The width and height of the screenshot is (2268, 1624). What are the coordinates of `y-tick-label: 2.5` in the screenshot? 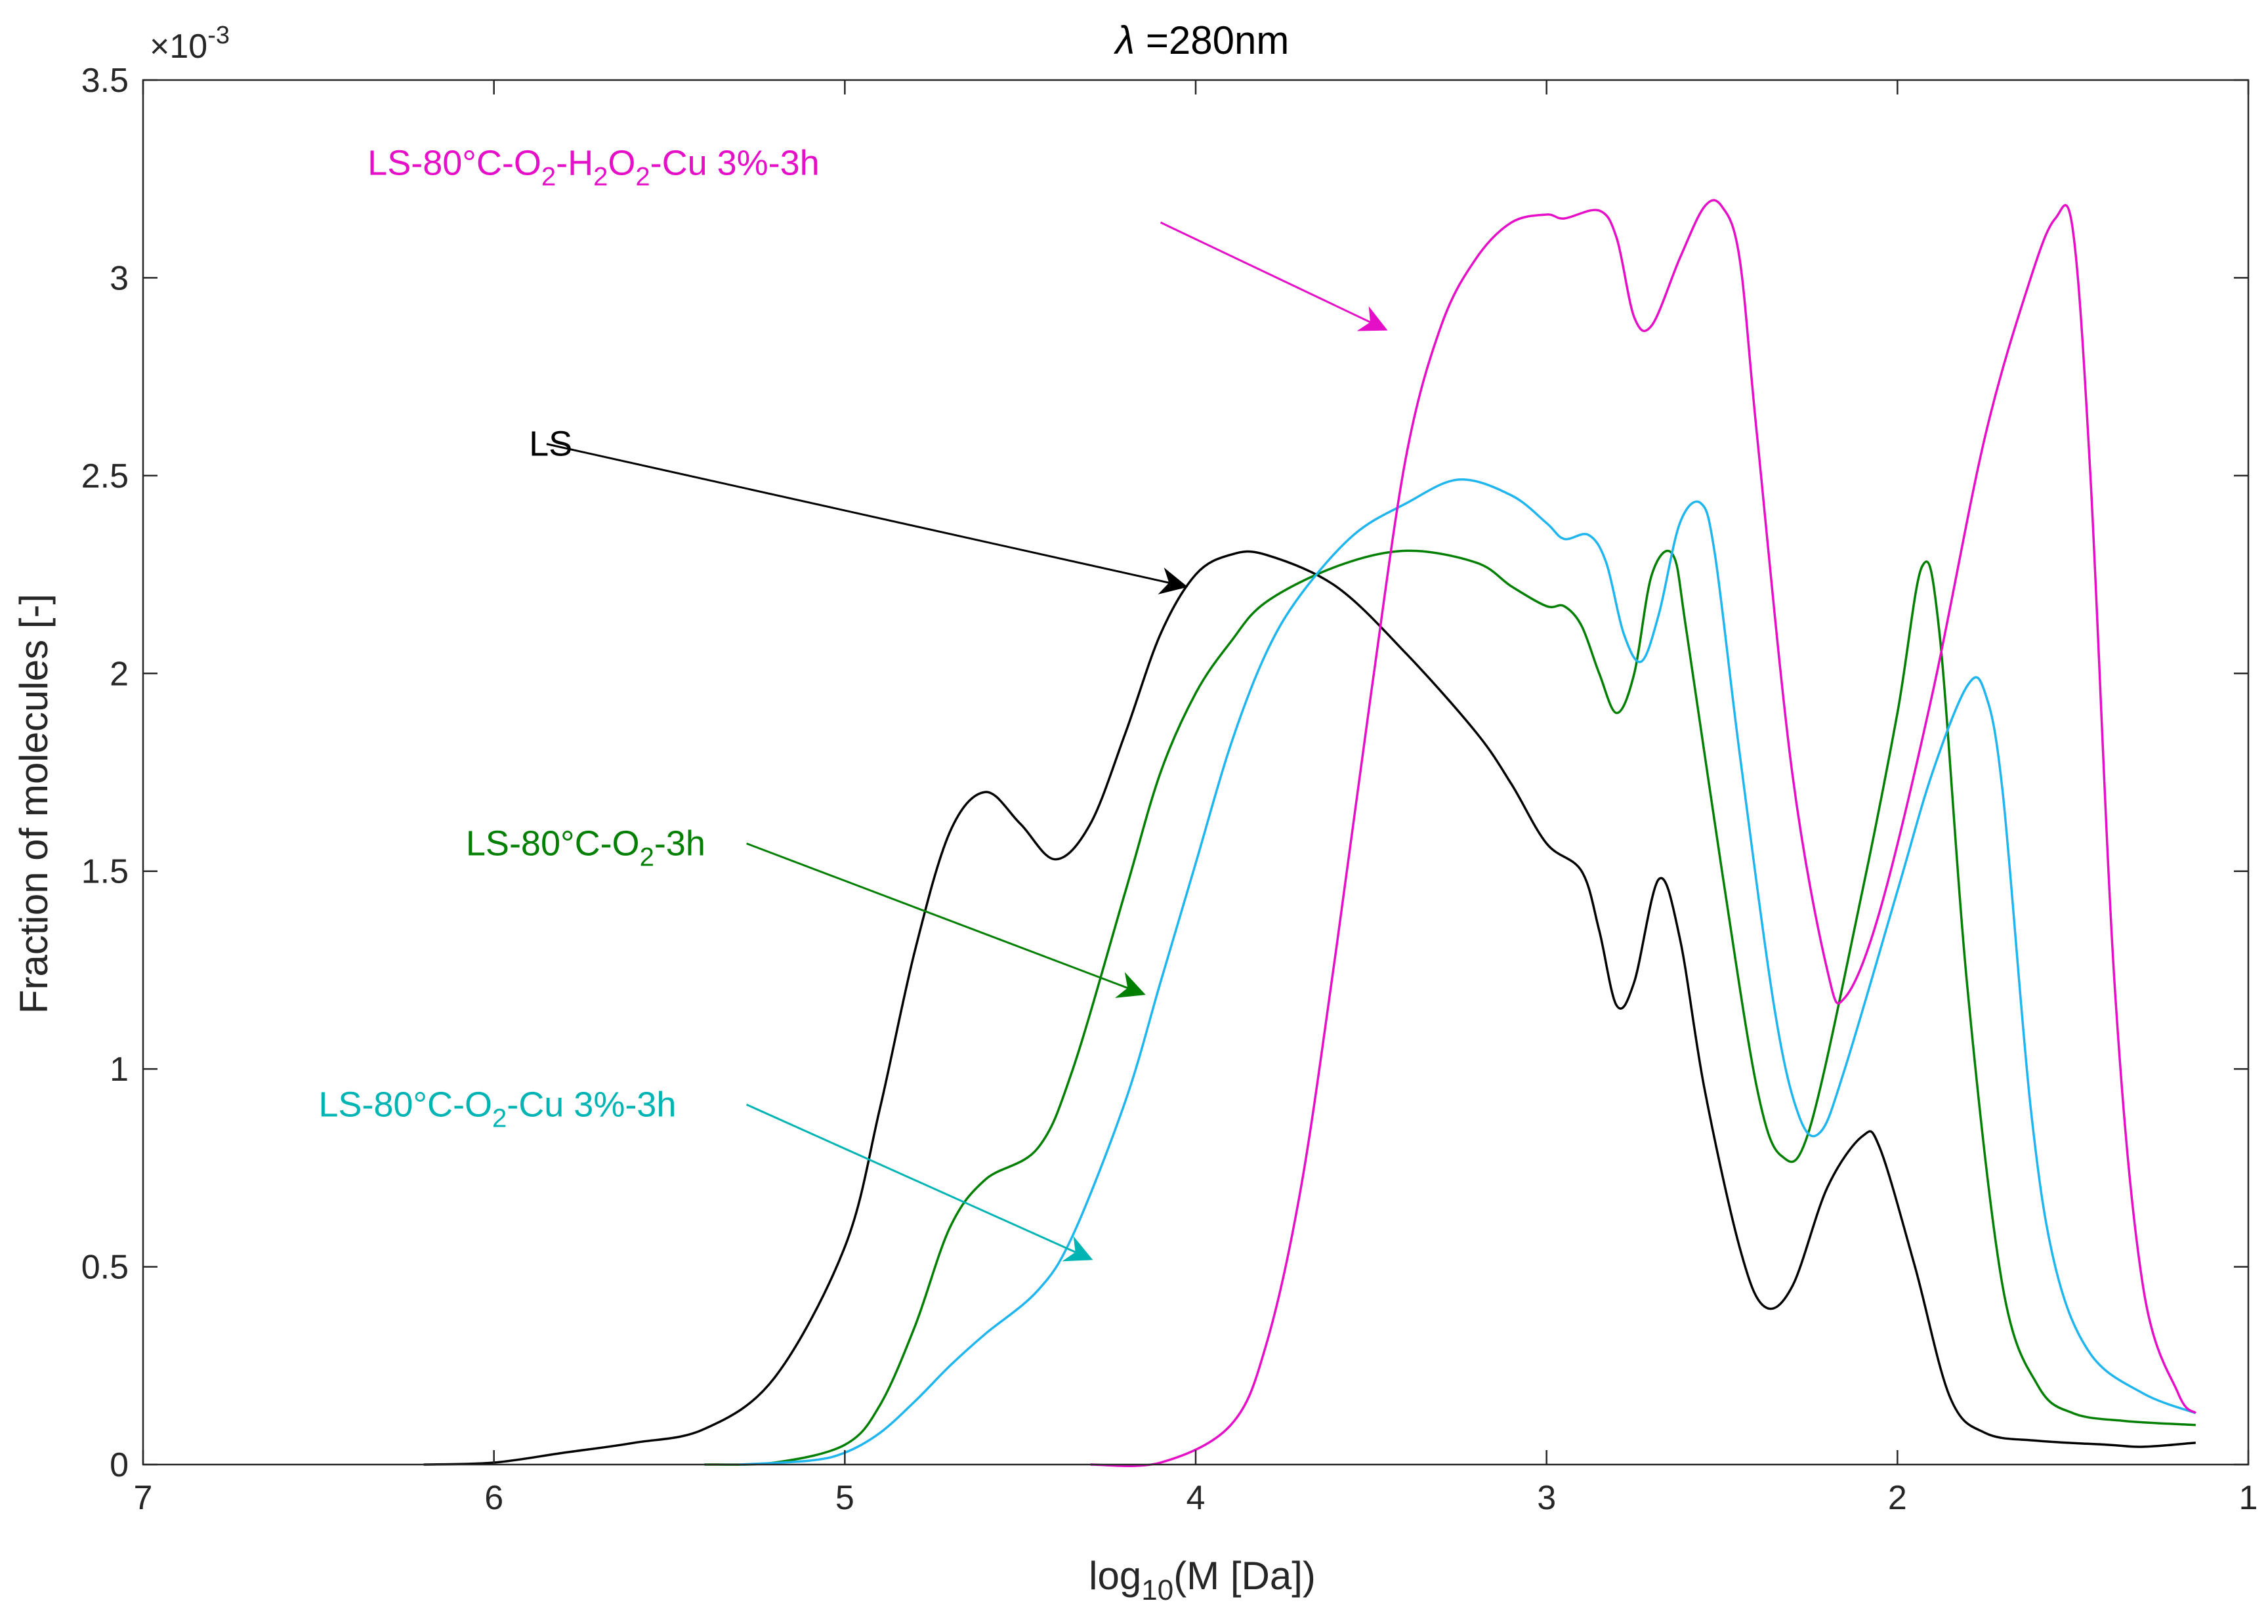 It's located at (105, 476).